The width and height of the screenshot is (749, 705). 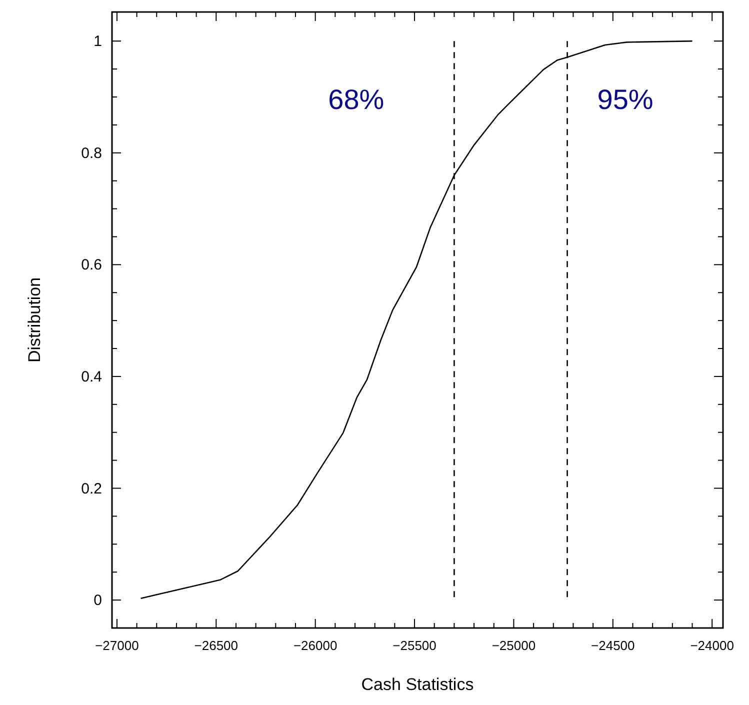 What do you see at coordinates (625, 99) in the screenshot?
I see `annotation: 95%` at bounding box center [625, 99].